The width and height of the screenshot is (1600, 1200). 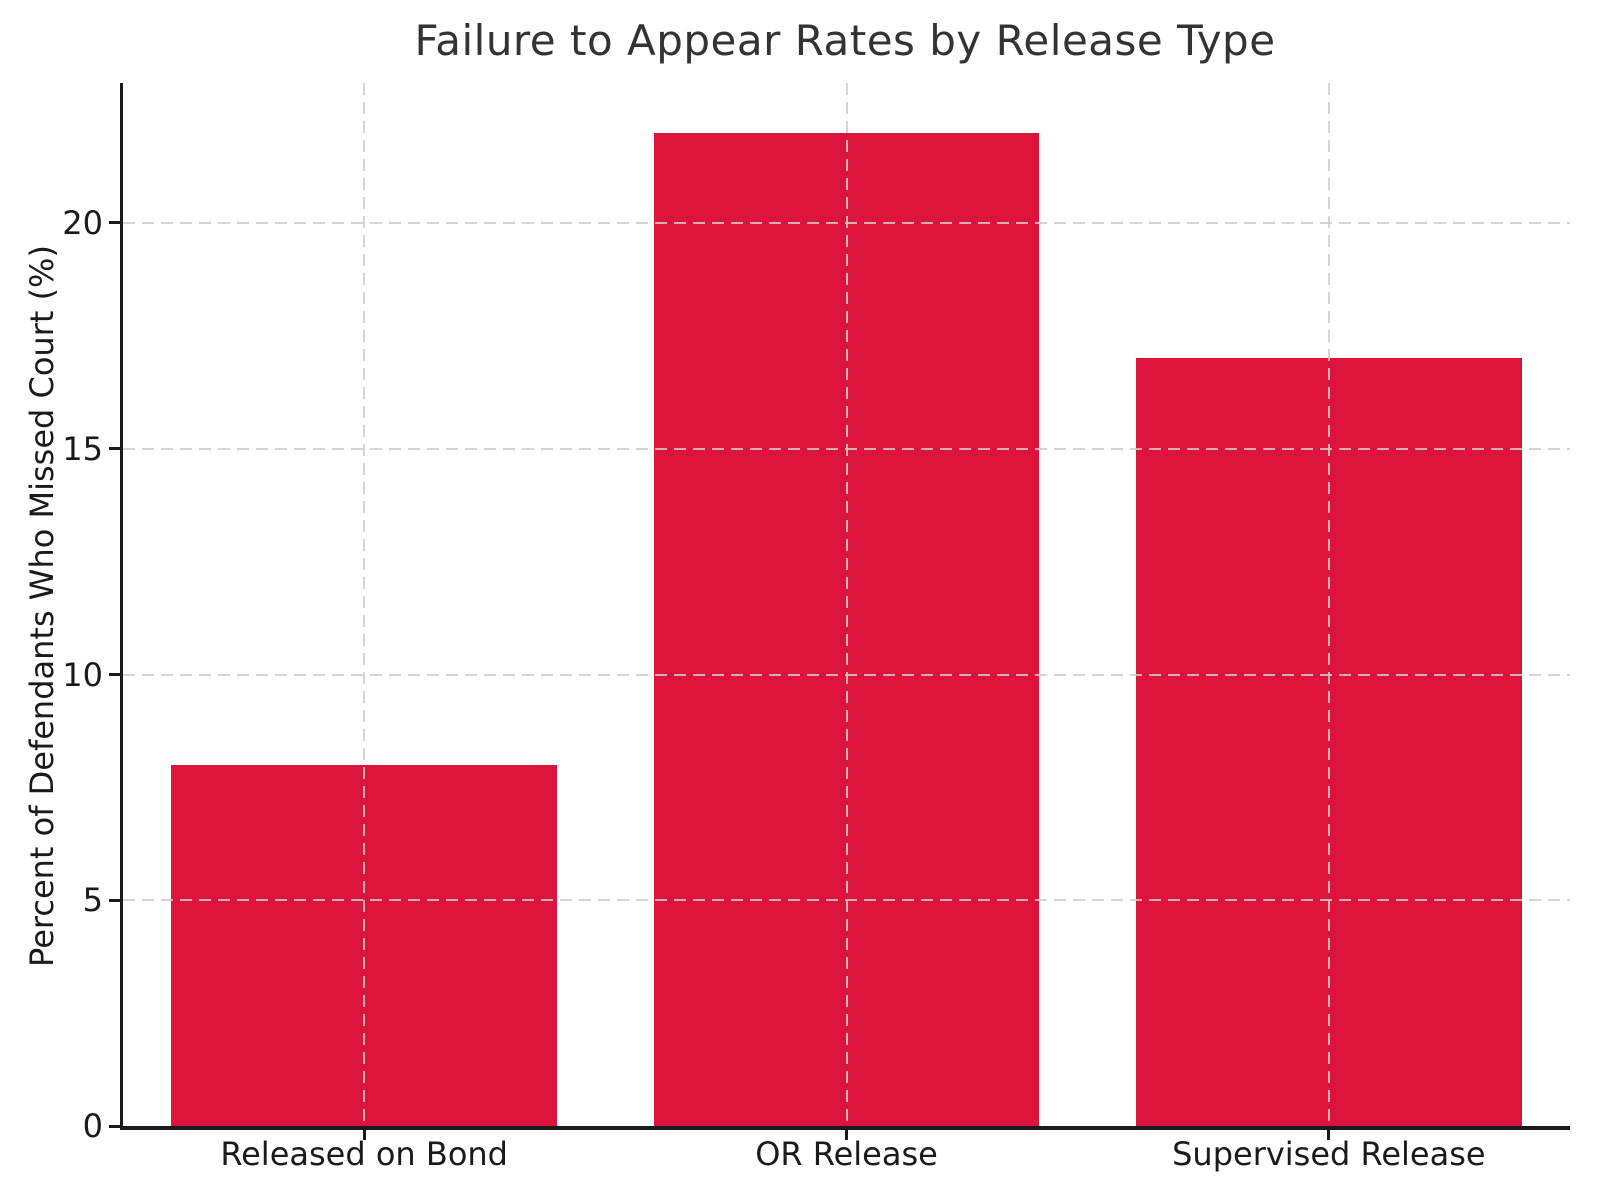 I want to click on x-category-label: Released on Bond, so click(x=364, y=1154).